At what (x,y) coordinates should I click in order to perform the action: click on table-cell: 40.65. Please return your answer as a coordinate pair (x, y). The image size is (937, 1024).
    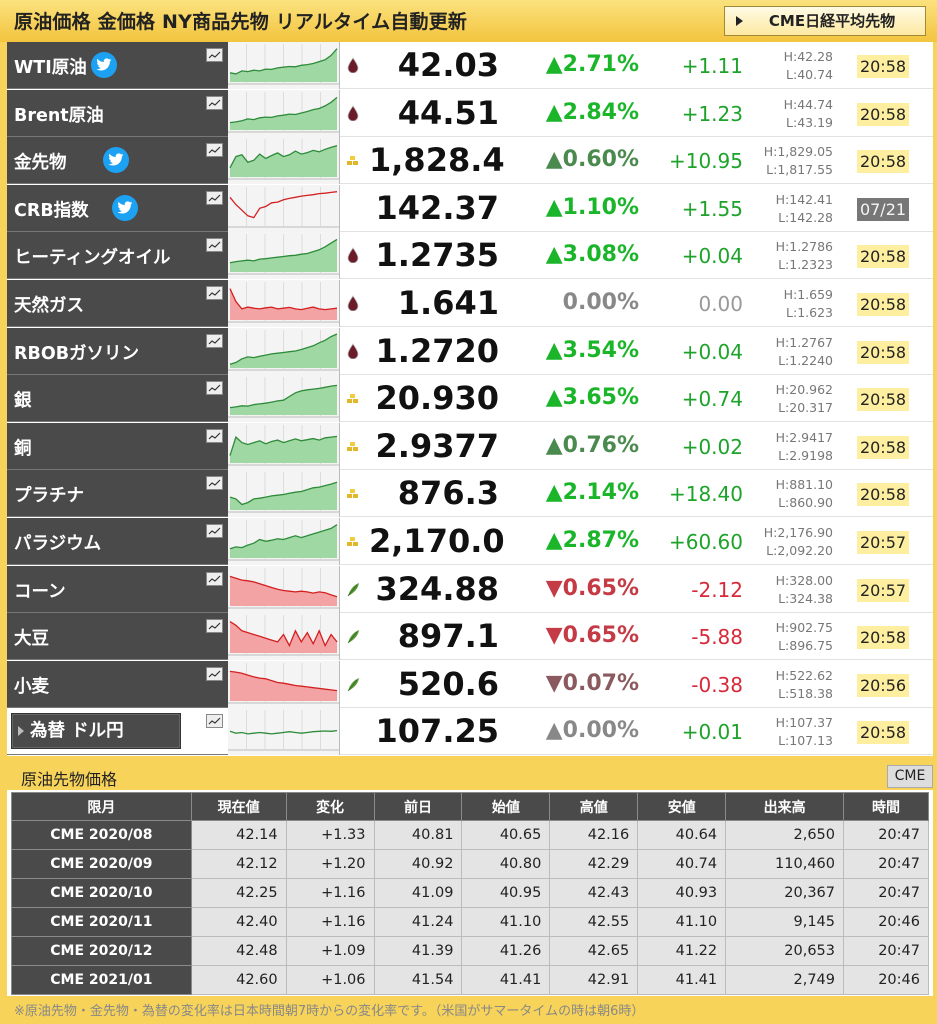
    Looking at the image, I should click on (506, 835).